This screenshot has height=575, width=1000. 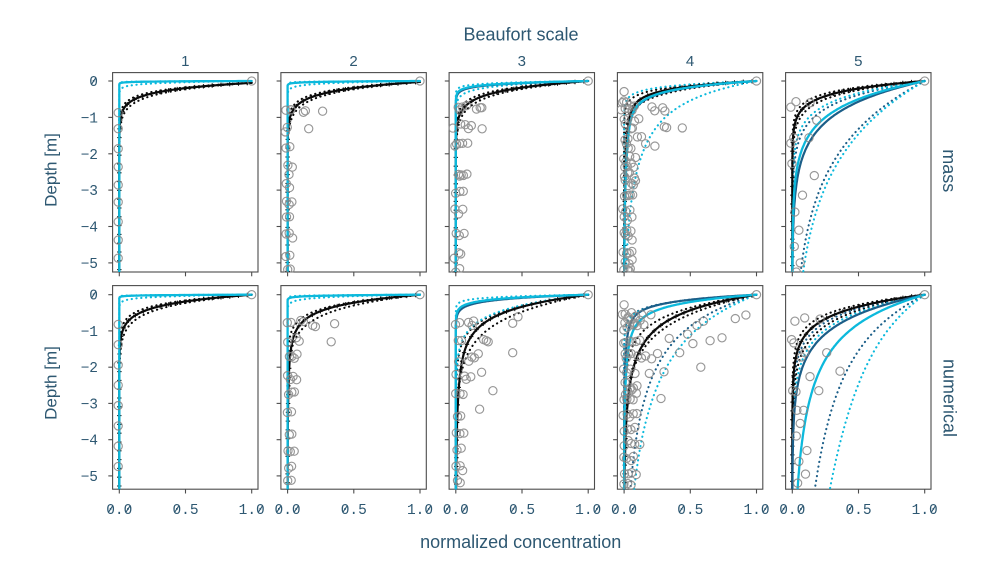 I want to click on svg-text: normalized concentration, so click(x=520, y=542).